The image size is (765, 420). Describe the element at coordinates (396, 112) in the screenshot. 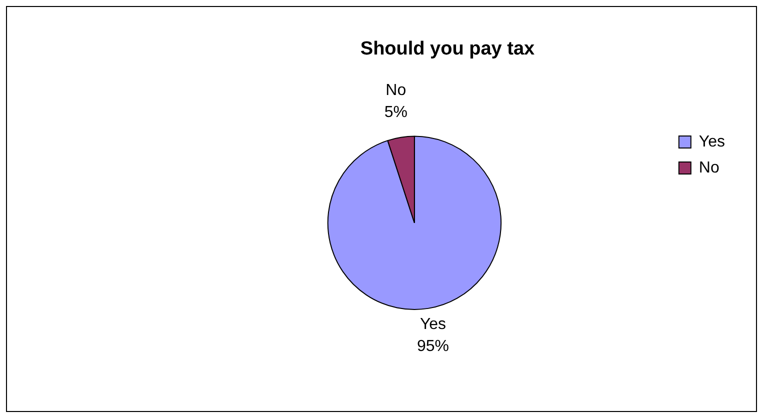

I see `data-label: 5%` at that location.